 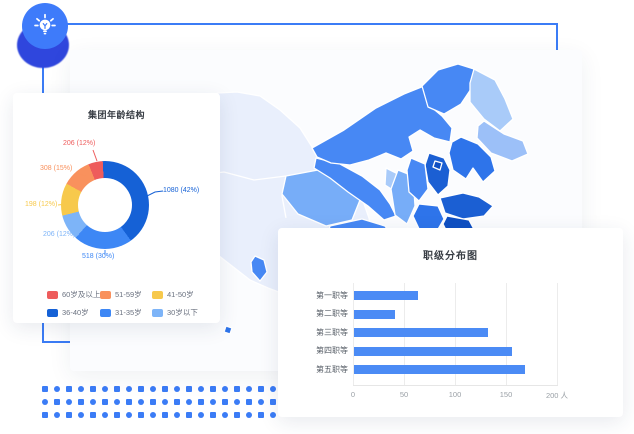 I want to click on x-tick-label: 50, so click(x=404, y=394).